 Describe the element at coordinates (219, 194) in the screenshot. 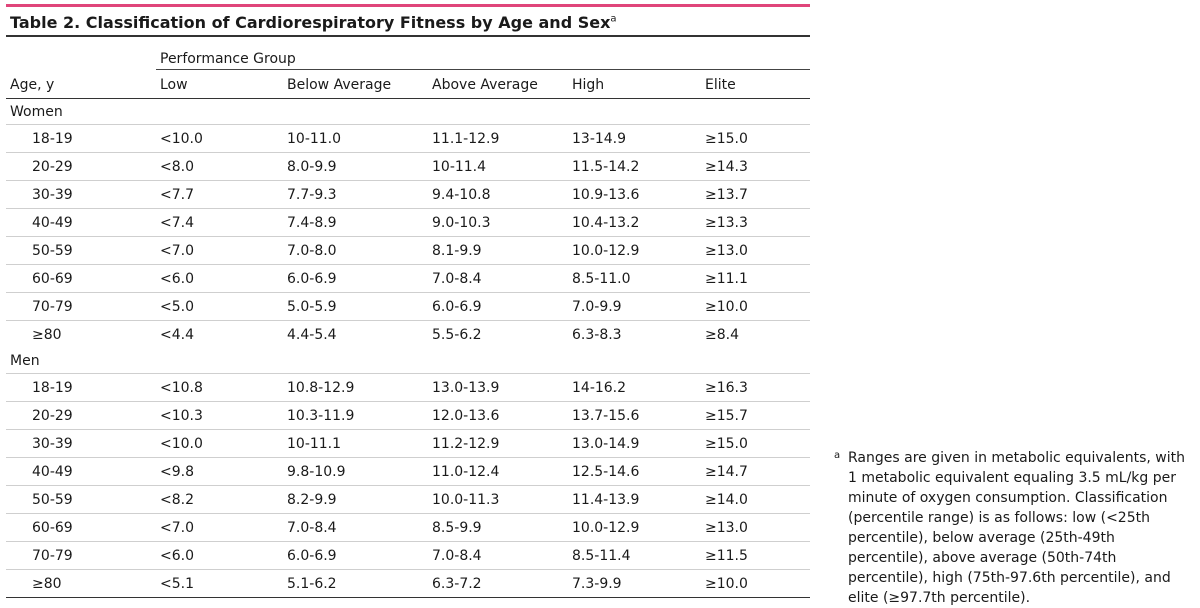

I see `value-cell: <7.7` at that location.